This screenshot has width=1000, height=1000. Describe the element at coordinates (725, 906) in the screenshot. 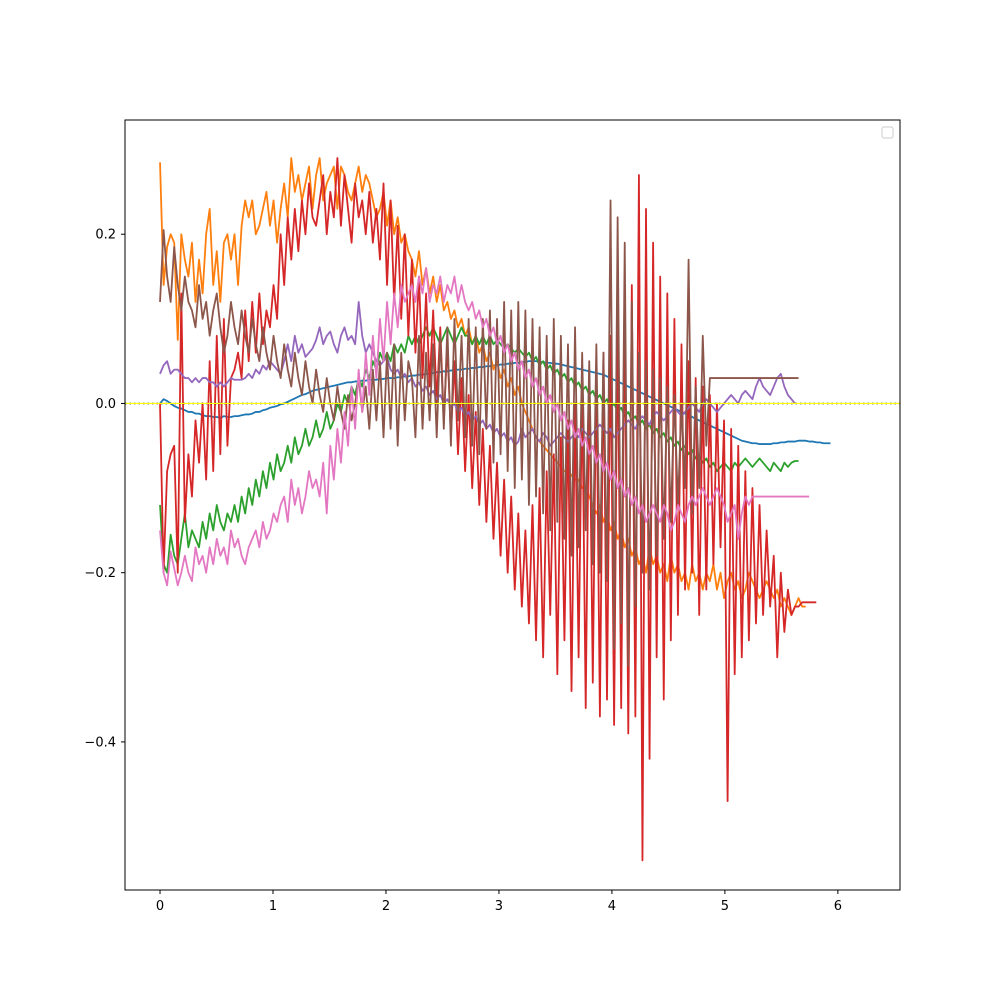

I see `x-tick-label: 5` at that location.